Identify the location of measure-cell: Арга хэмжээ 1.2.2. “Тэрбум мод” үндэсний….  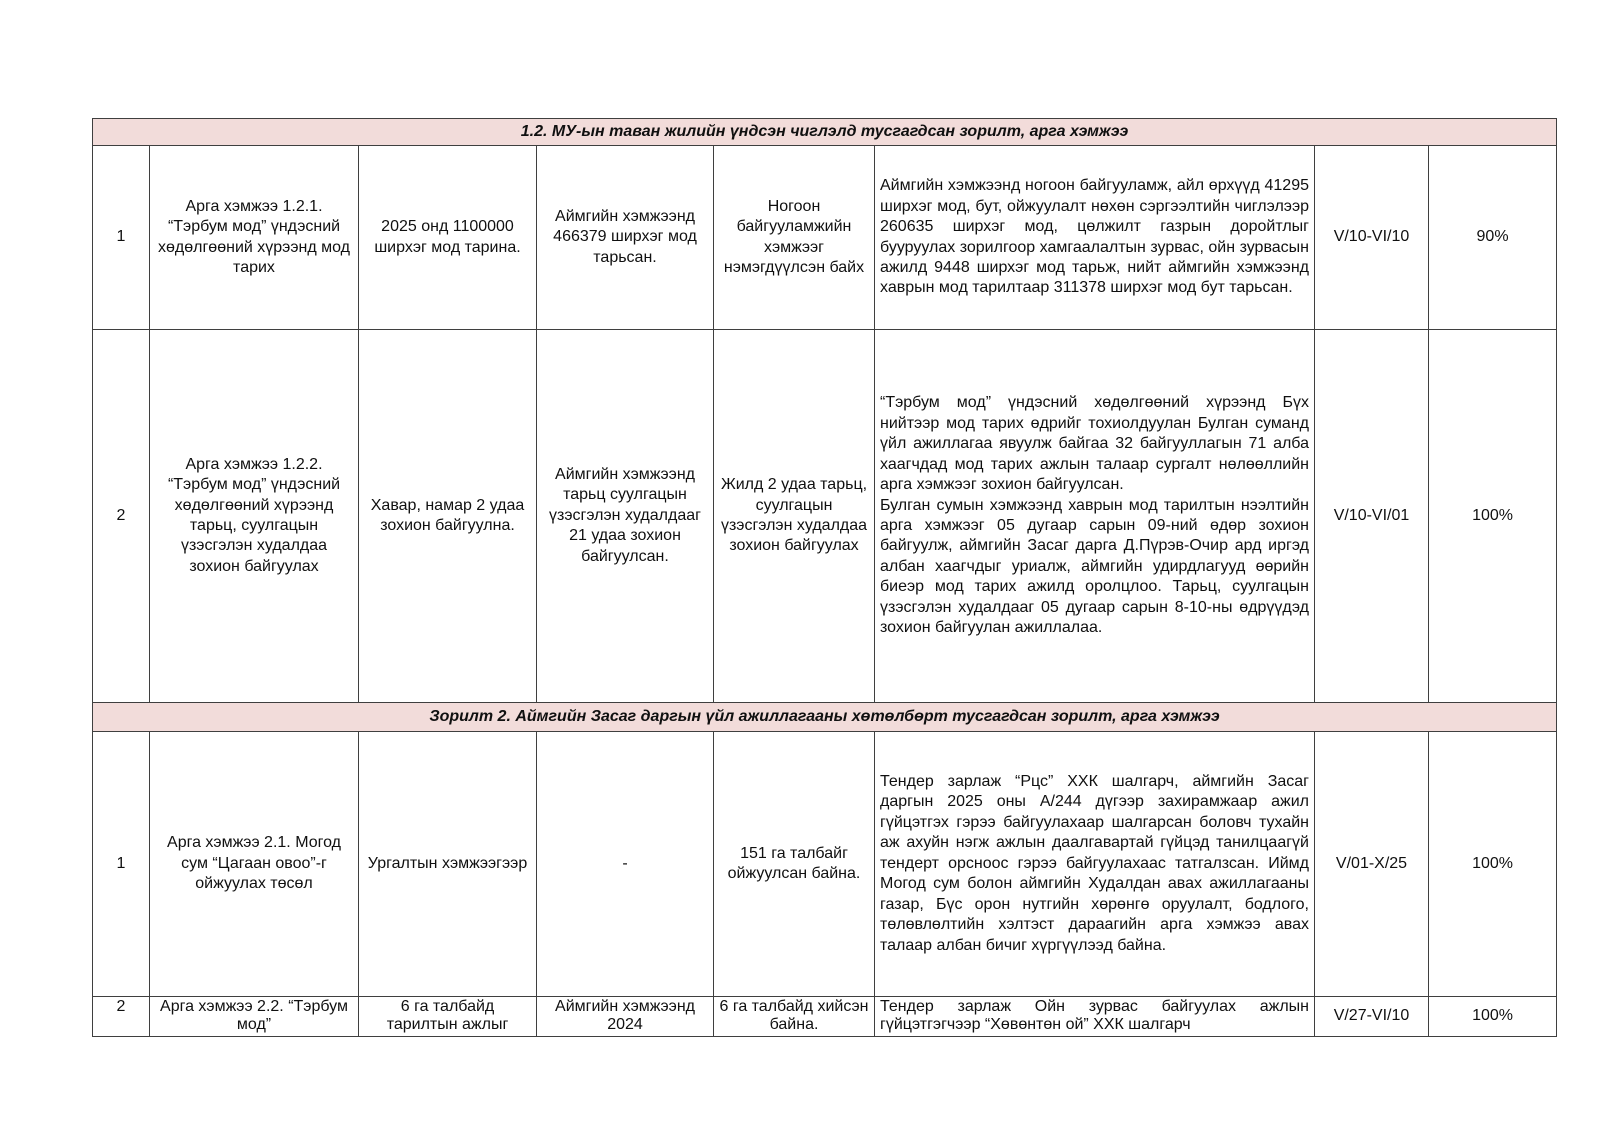
(254, 516).